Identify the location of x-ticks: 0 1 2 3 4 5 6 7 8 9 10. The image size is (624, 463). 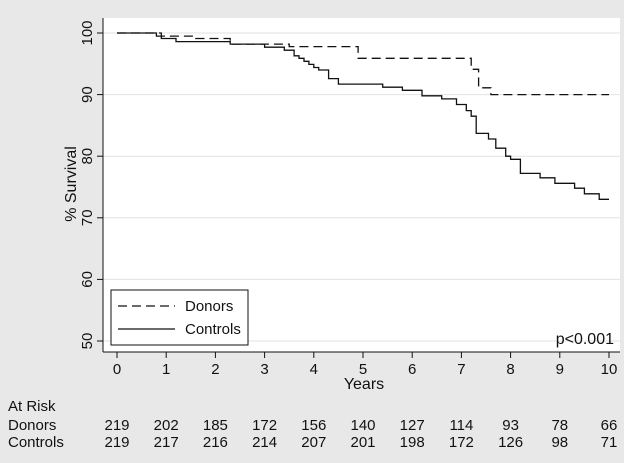
(365, 365).